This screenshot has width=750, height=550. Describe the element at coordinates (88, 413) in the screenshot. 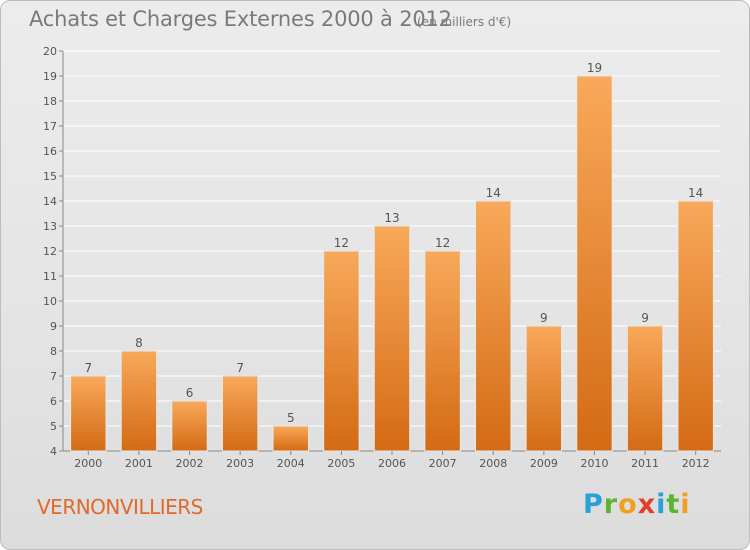

I see `bar-2000` at that location.